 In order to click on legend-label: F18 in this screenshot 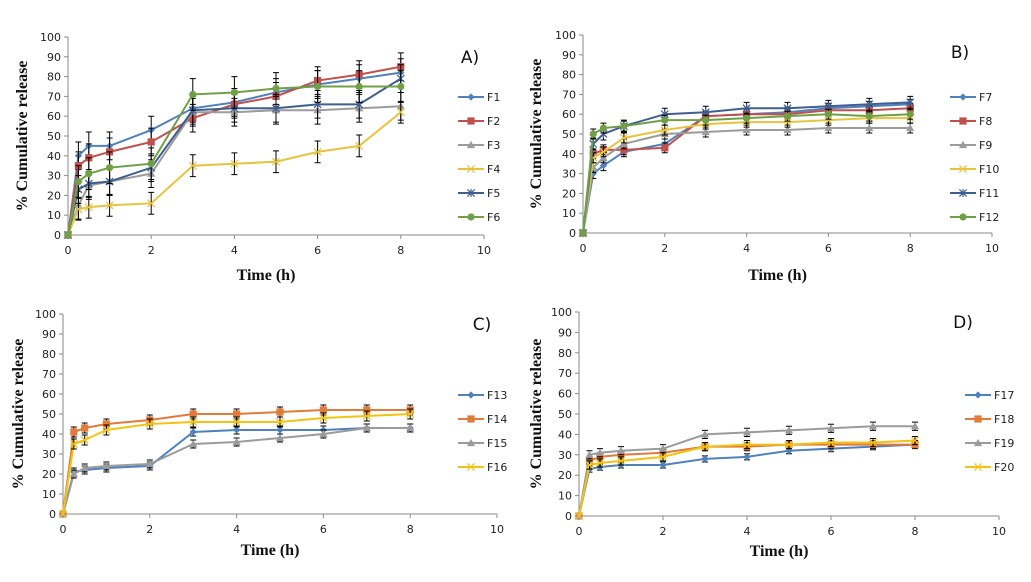, I will do `click(1004, 419)`.